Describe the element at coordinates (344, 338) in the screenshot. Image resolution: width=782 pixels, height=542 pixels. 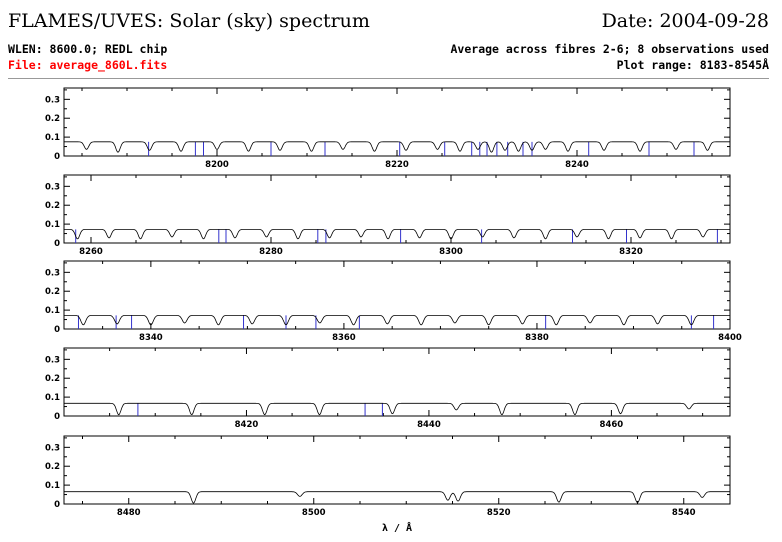
I see `x-tick-label: 8360` at that location.